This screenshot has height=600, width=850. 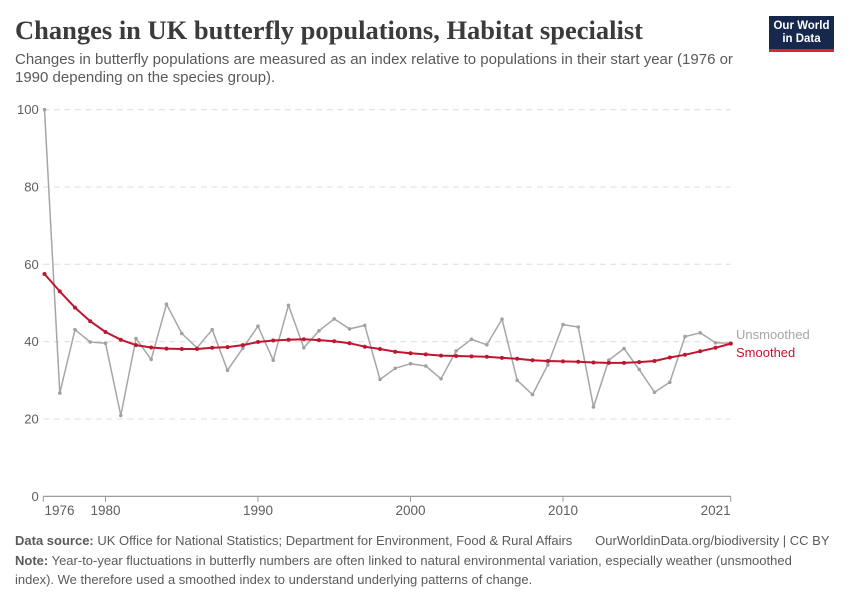 I want to click on svg-text: 2000, so click(x=410, y=510).